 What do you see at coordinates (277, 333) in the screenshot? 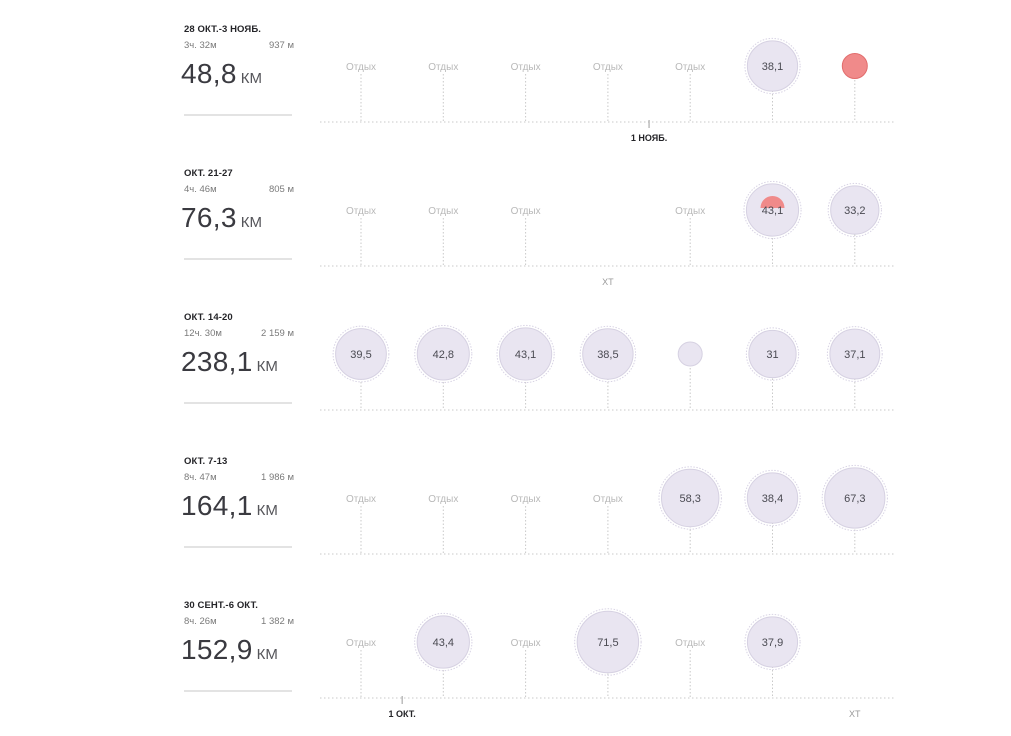
I see `week-elevation-gain: 2 159 м` at bounding box center [277, 333].